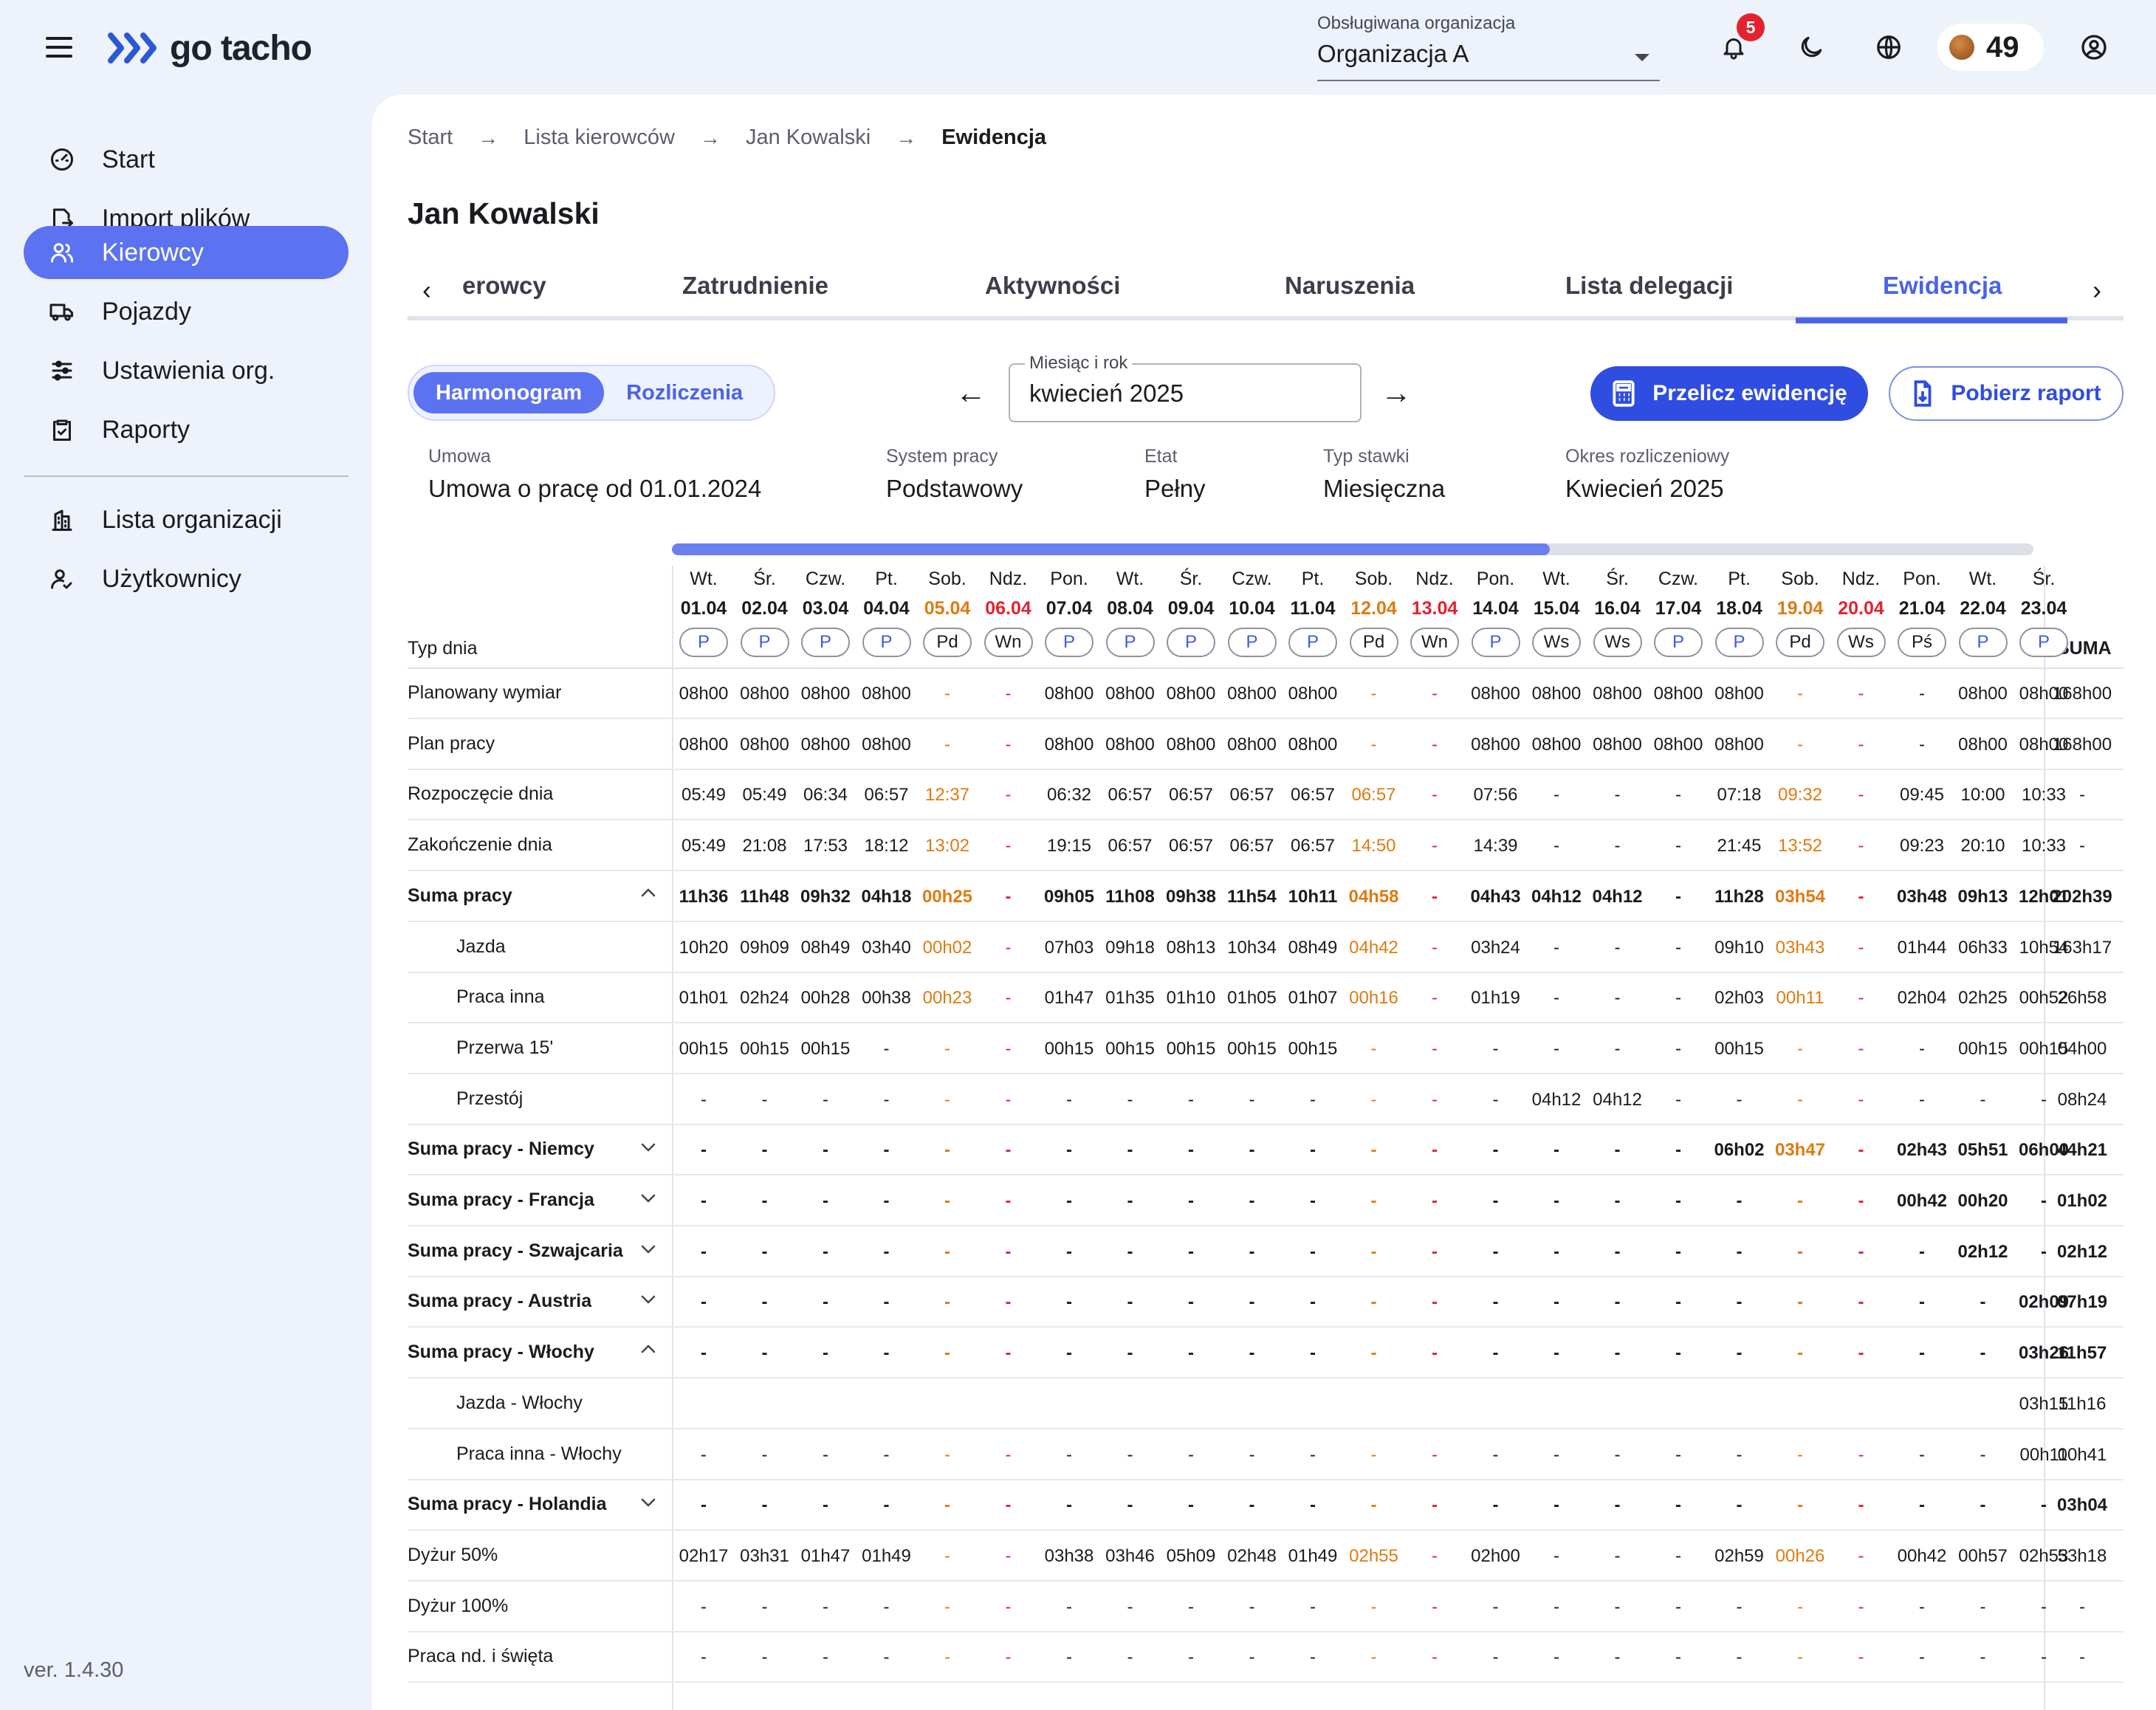 Image resolution: width=2156 pixels, height=1710 pixels. Describe the element at coordinates (1496, 795) in the screenshot. I see `table-cell: 07:56` at that location.